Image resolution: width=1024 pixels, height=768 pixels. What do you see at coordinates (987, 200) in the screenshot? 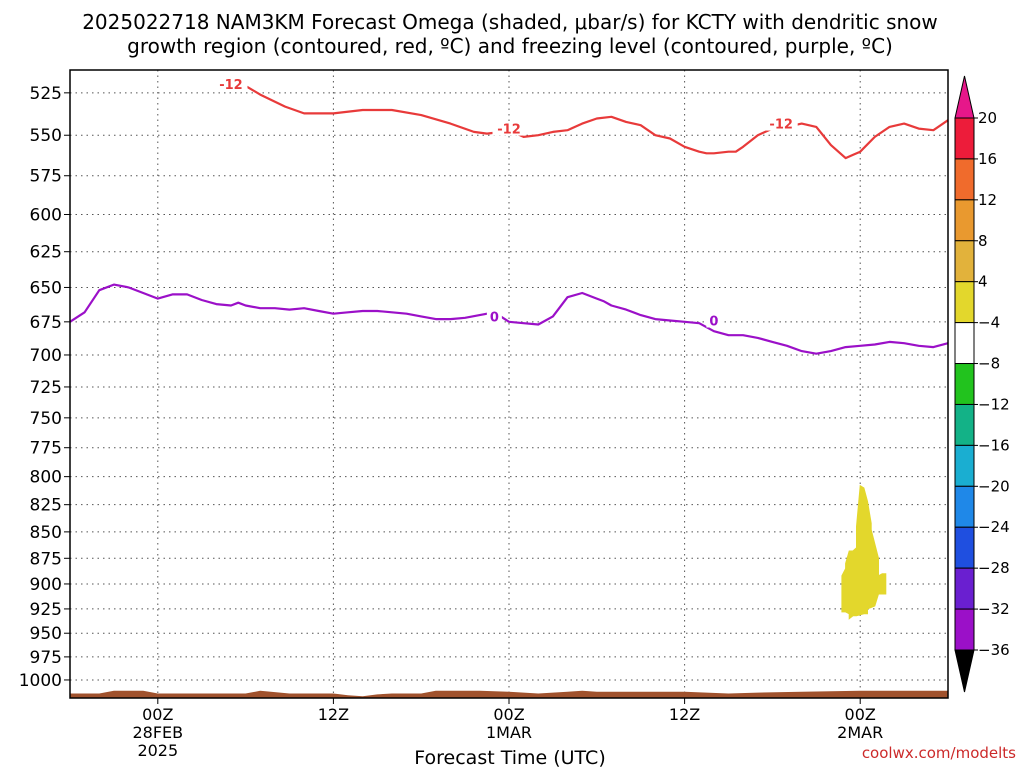
I see `colorbar-tick-label: 12` at bounding box center [987, 200].